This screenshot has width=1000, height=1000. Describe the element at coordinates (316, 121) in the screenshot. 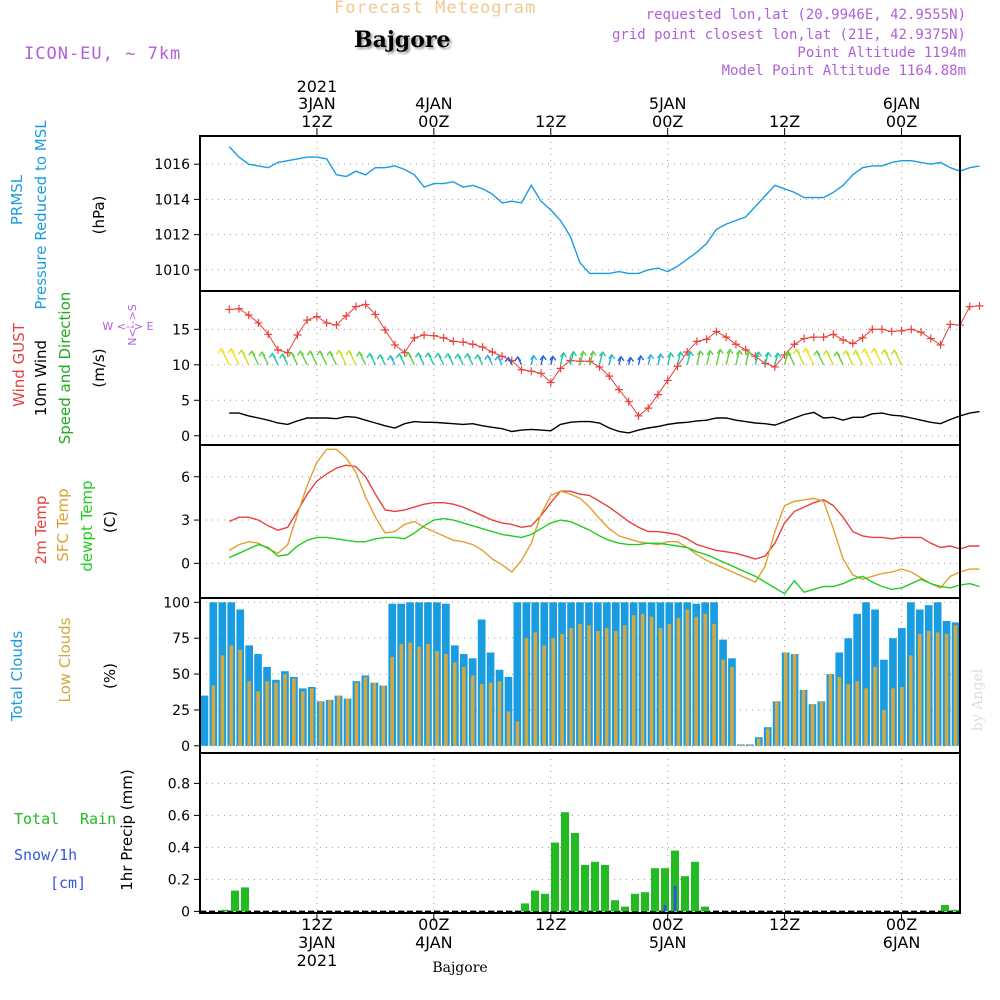

I see `time-label-top-hour: 12Z` at that location.